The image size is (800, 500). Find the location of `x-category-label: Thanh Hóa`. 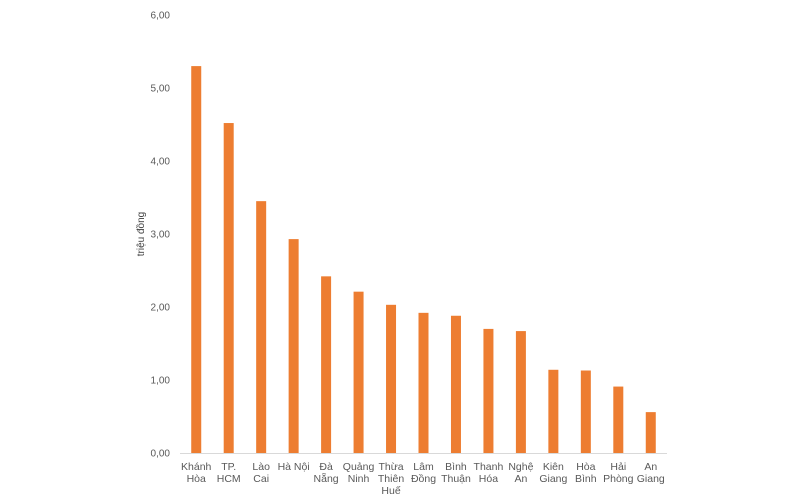

x-category-label: Thanh Hóa is located at coordinates (489, 473).